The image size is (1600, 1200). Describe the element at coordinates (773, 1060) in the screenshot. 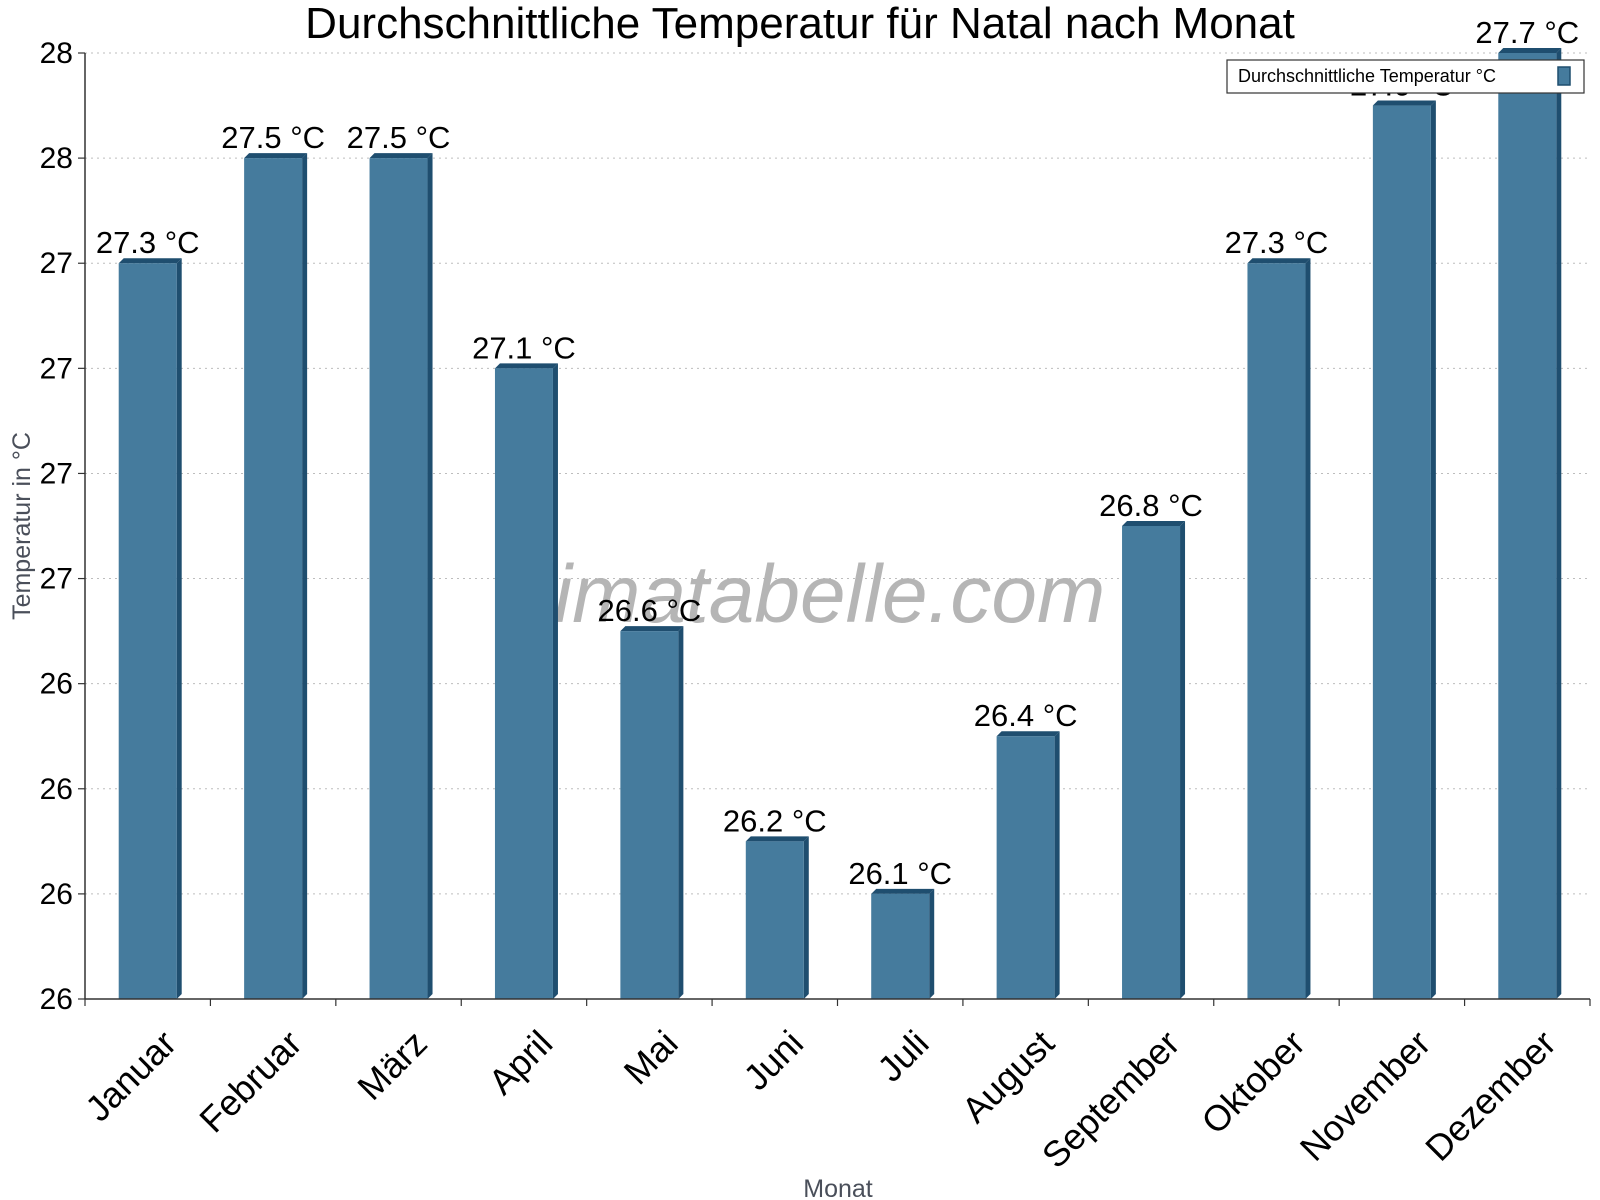

I see `x-tick-label: Juni` at that location.